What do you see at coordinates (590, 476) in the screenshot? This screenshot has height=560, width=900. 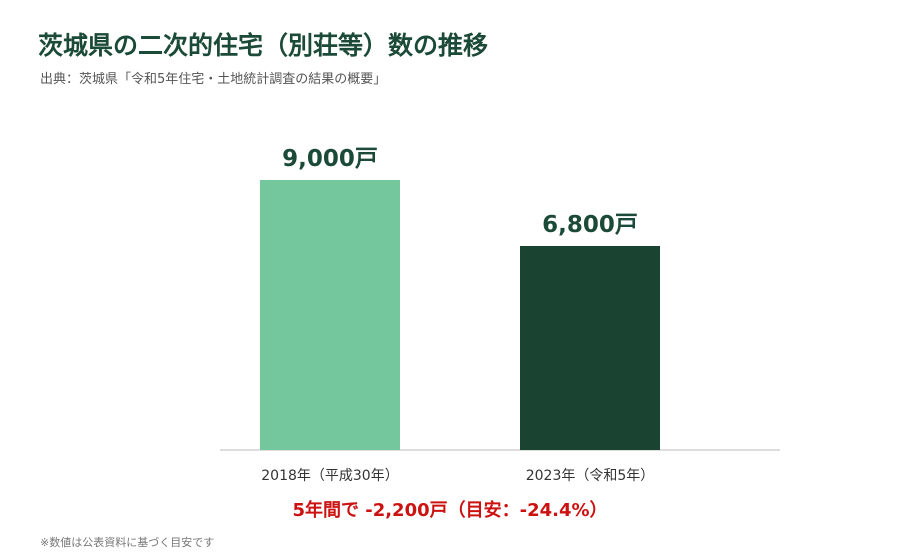 I see `category-label-1: 2023年（令和5年）` at bounding box center [590, 476].